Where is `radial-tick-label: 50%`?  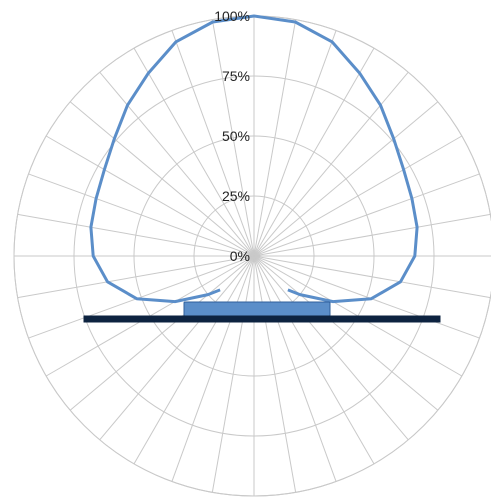
radial-tick-label: 50% is located at coordinates (236, 136).